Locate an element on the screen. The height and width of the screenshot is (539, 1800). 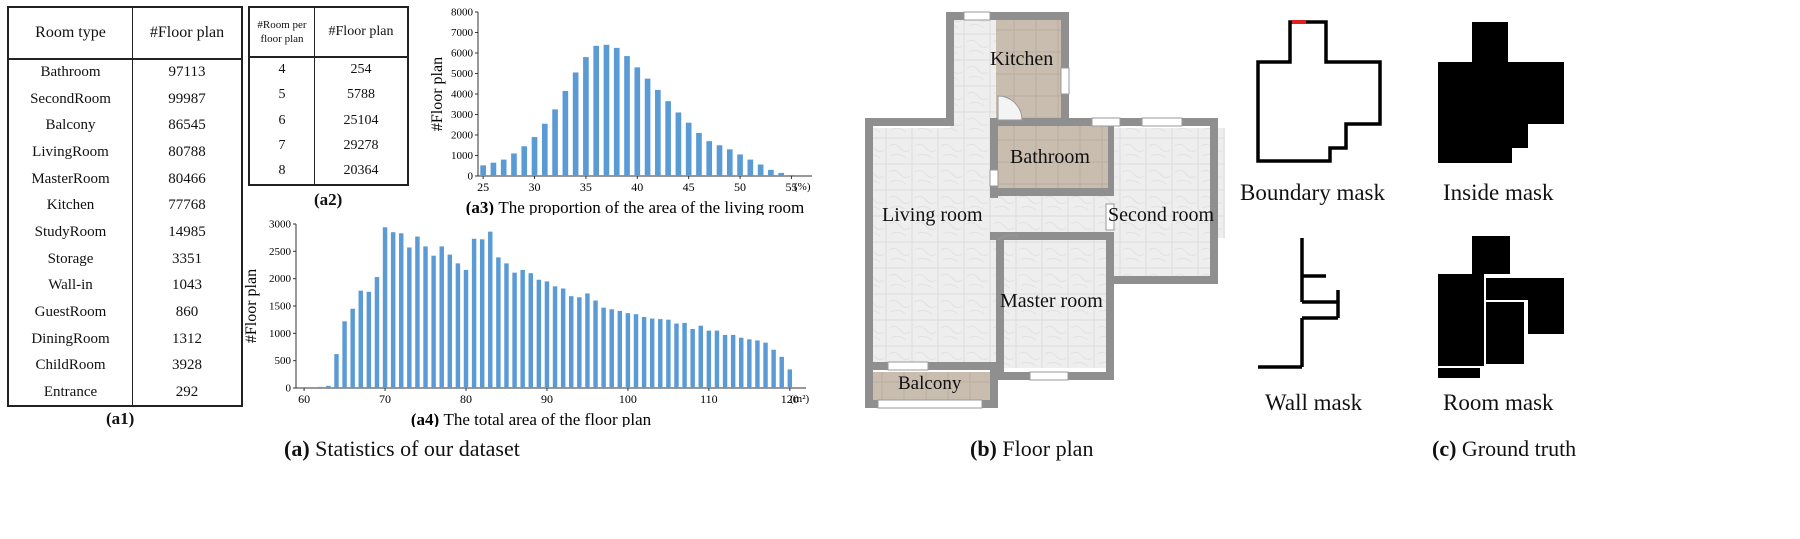
x-tick-label: 40 is located at coordinates (637, 187).